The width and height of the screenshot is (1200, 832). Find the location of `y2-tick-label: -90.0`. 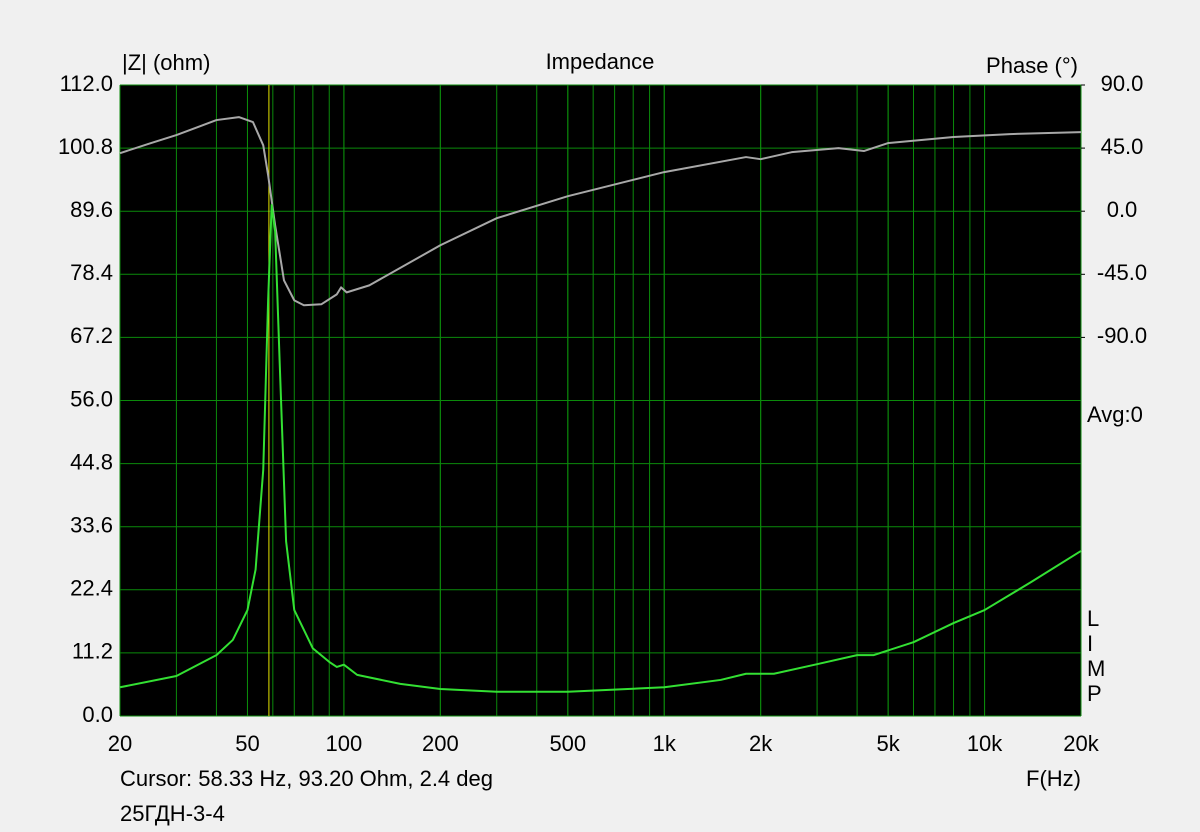

y2-tick-label: -90.0 is located at coordinates (1122, 335).